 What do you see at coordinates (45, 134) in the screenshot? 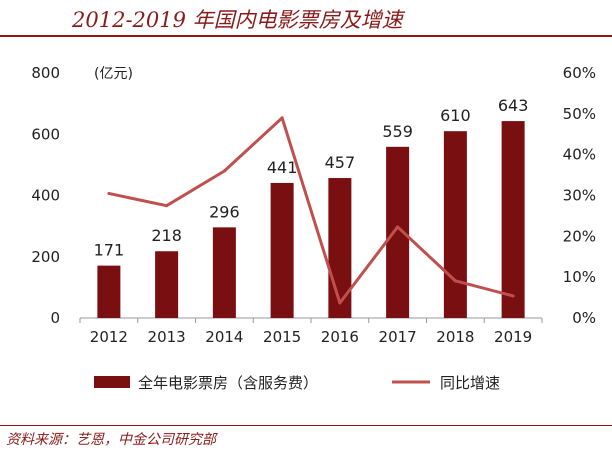
I see `y-left-tick-label: 600` at bounding box center [45, 134].